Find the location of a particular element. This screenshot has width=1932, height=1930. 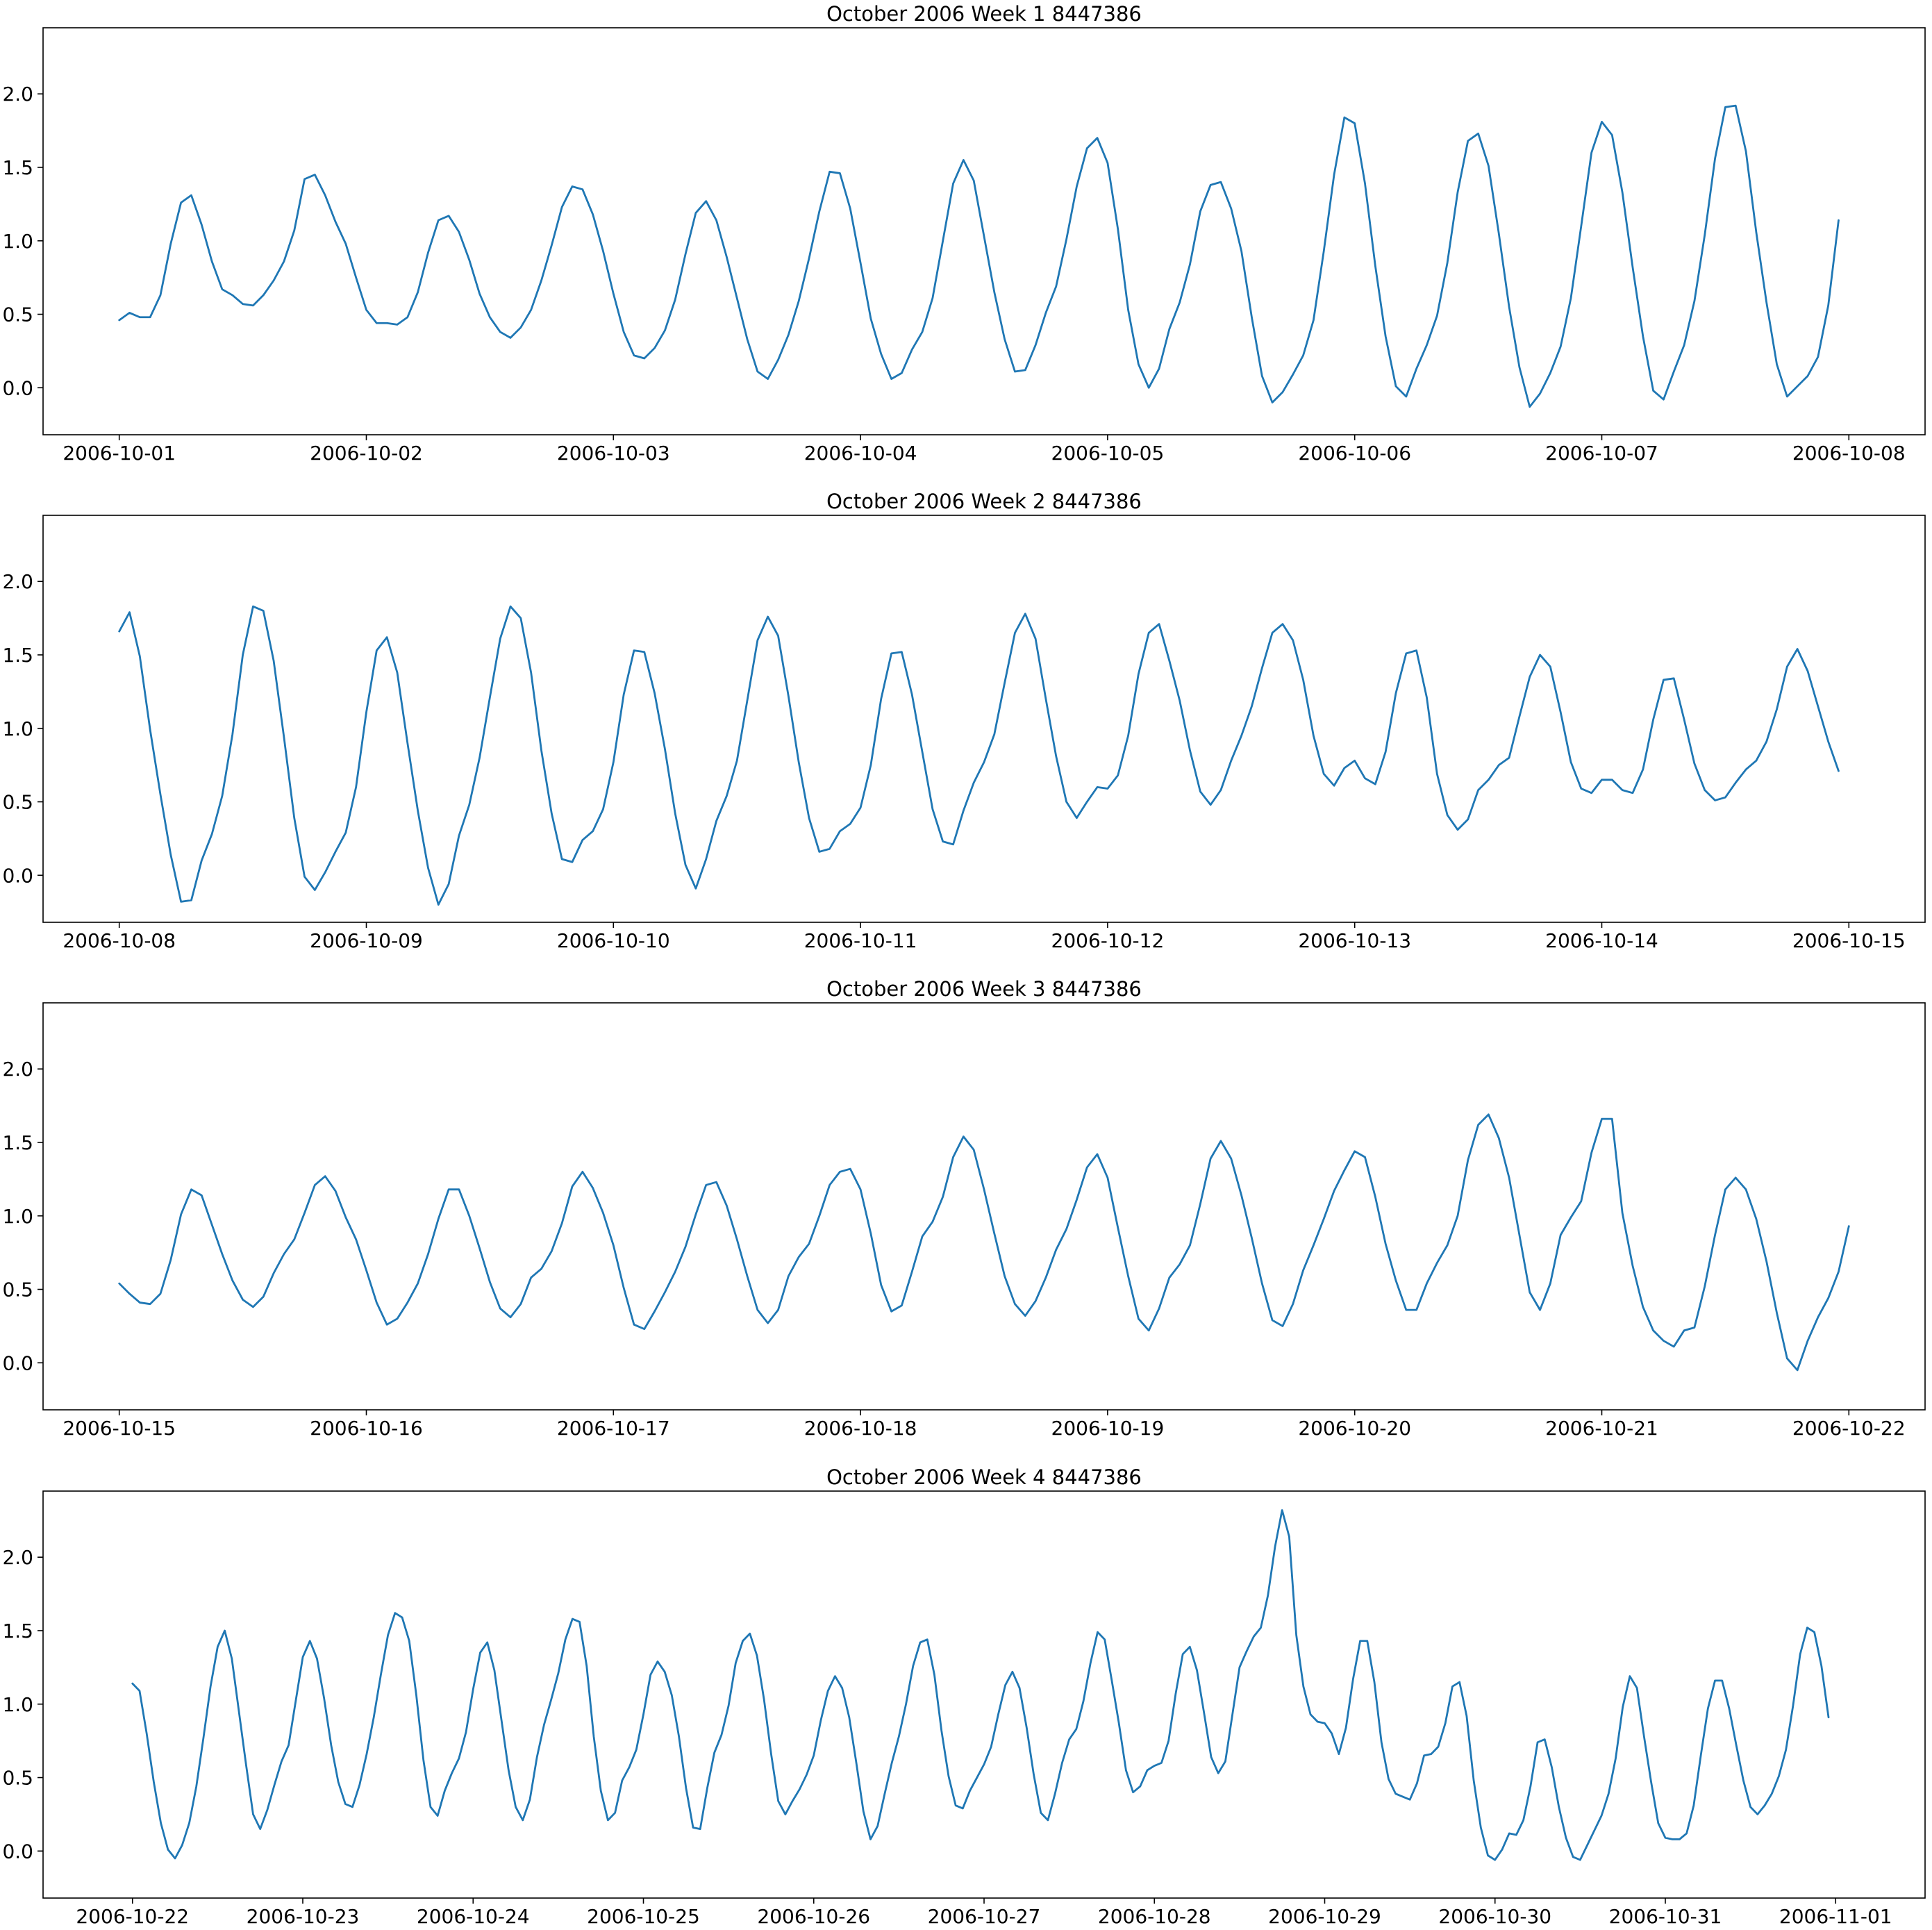

x-tick-label: 2006-10-09 is located at coordinates (366, 940).